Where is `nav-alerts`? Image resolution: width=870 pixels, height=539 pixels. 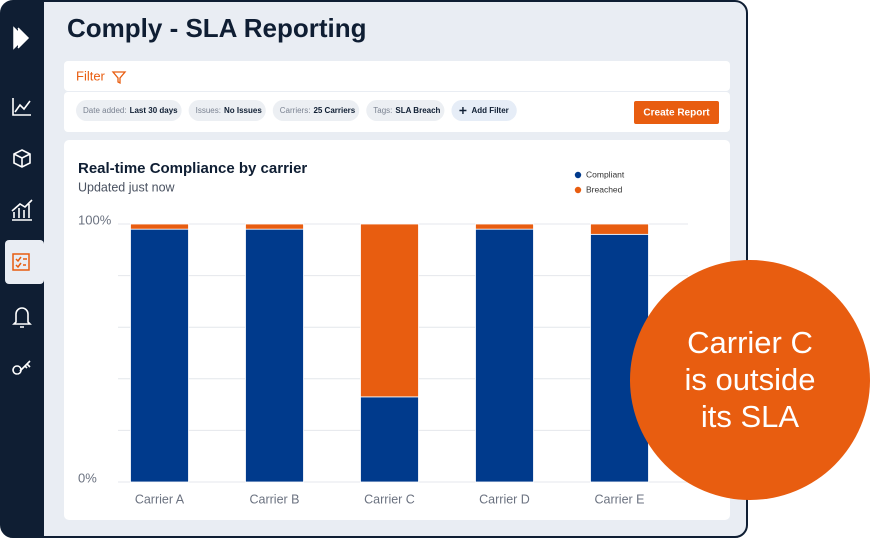 nav-alerts is located at coordinates (22, 317).